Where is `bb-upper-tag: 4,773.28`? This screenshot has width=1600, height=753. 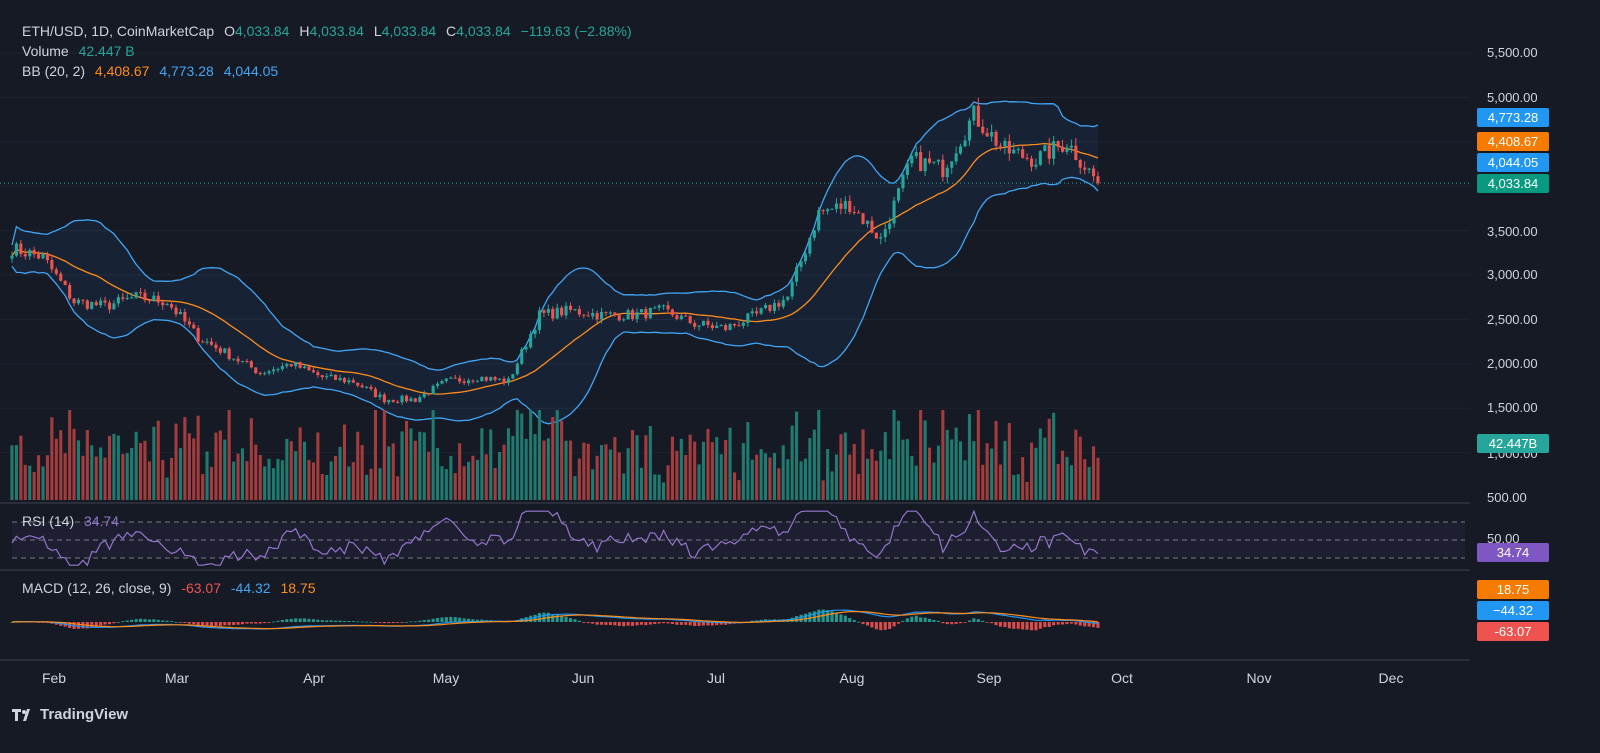
bb-upper-tag: 4,773.28 is located at coordinates (1513, 117).